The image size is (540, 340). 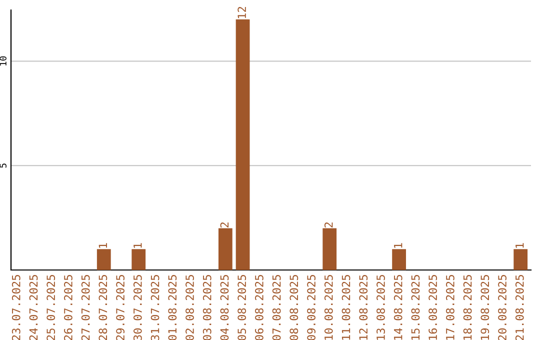 What do you see at coordinates (415, 307) in the screenshot?
I see `x-tick-label: 15.08.2025` at bounding box center [415, 307].